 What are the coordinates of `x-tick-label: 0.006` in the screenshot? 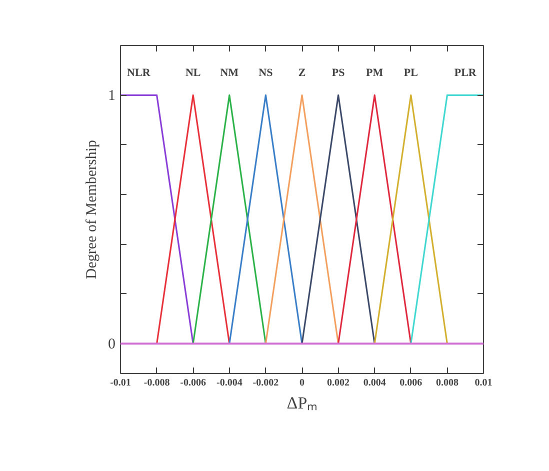 It's located at (411, 383).